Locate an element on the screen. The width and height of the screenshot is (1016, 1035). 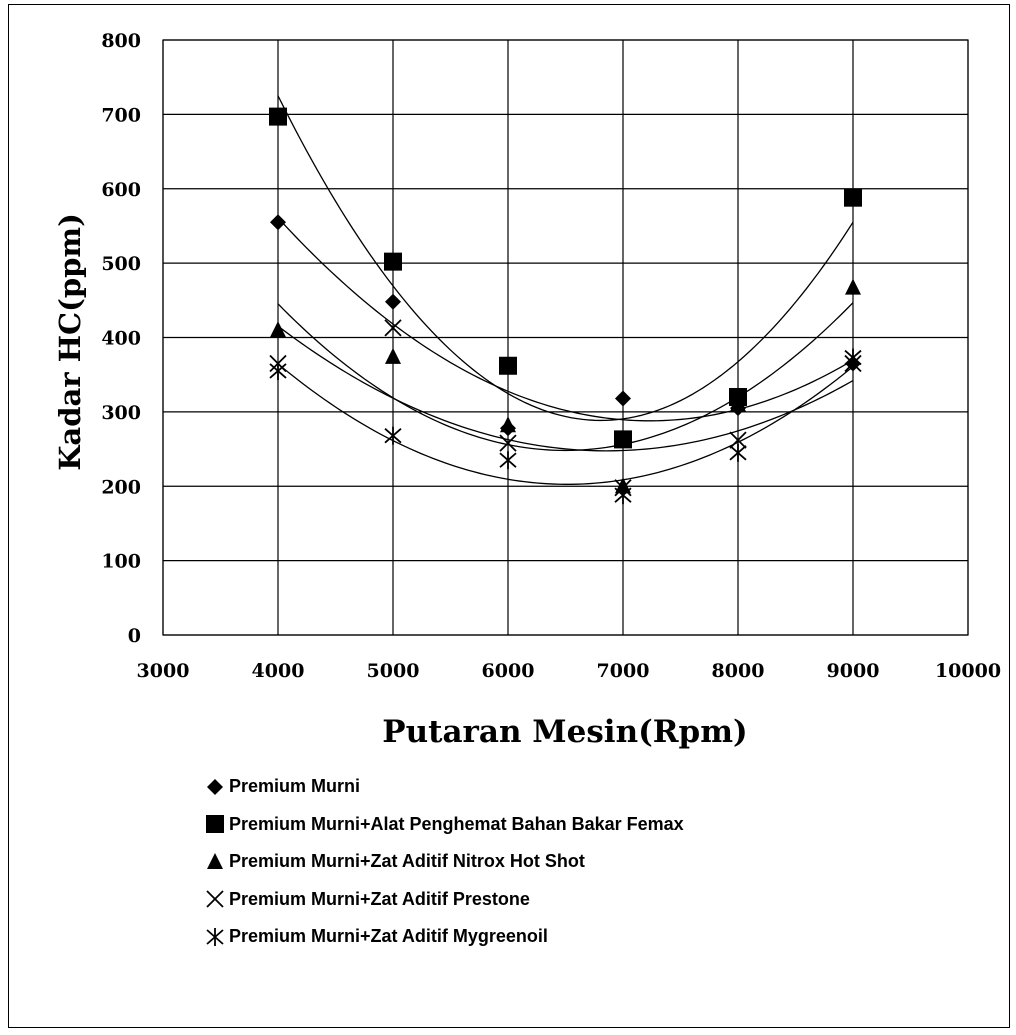
y-tick-label: 700 is located at coordinates (121, 115).